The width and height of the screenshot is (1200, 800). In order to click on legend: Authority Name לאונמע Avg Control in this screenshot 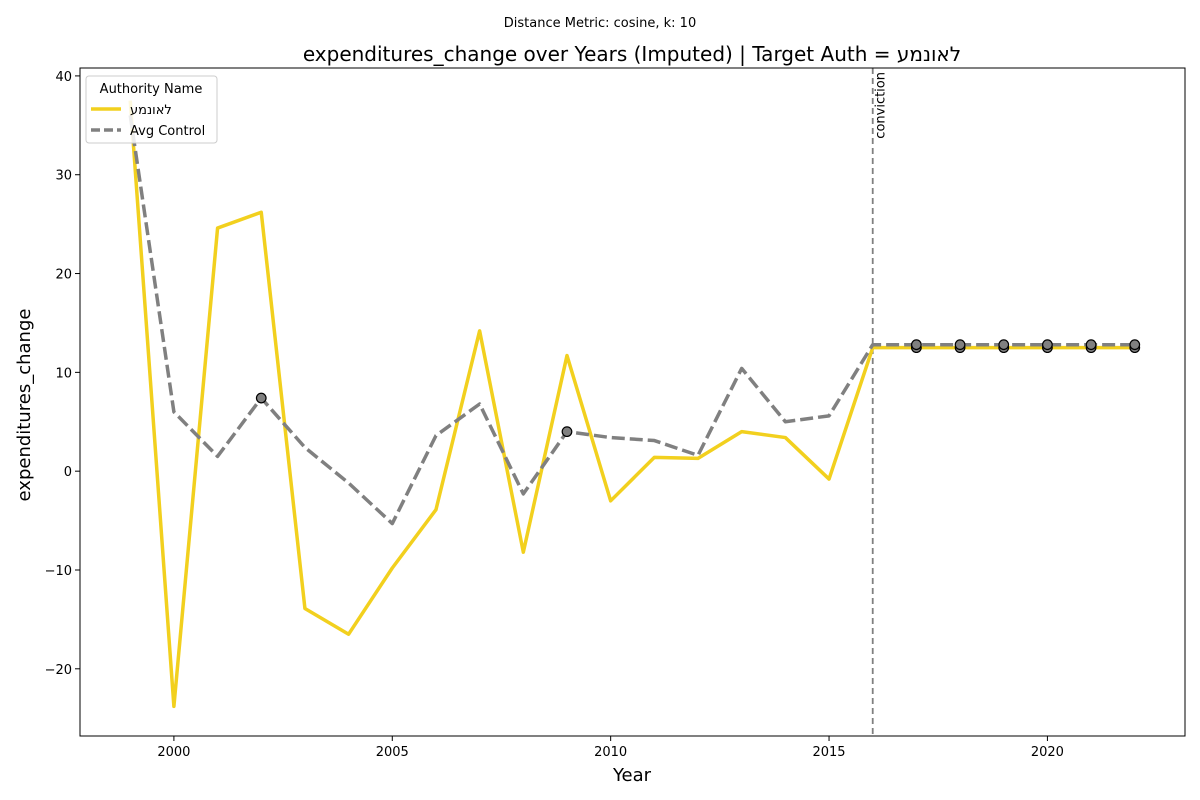, I will do `click(151, 109)`.